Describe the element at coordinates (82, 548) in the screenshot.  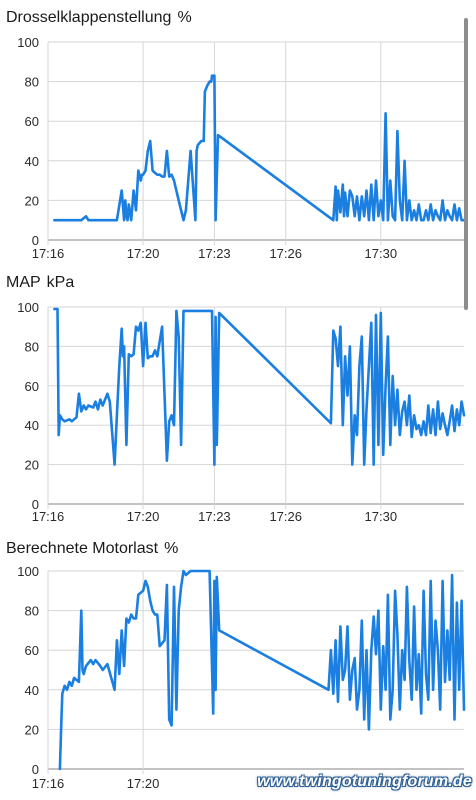
I see `engine-load-title-text: Berechnete Motorlast` at that location.